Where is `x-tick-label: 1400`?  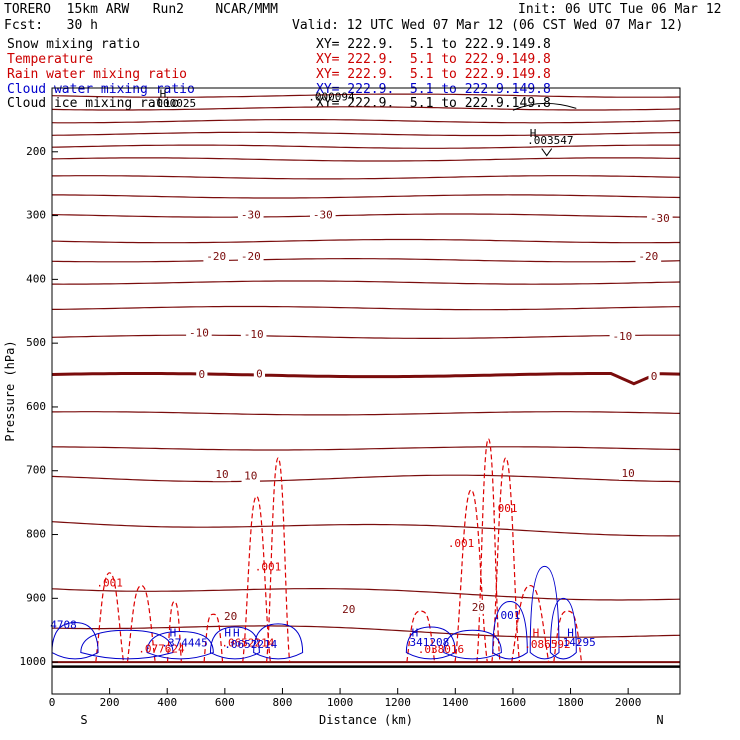
x-tick-label: 1400 is located at coordinates (455, 702).